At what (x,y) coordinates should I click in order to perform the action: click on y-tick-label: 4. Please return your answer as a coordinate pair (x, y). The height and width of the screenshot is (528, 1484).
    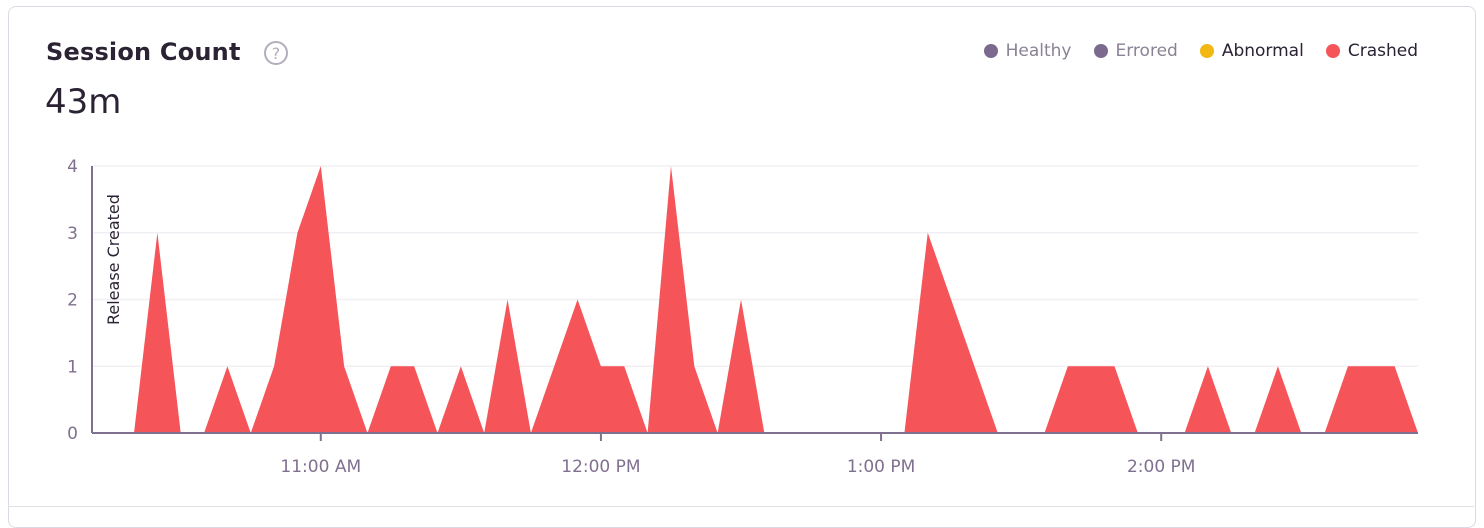
    Looking at the image, I should click on (72, 167).